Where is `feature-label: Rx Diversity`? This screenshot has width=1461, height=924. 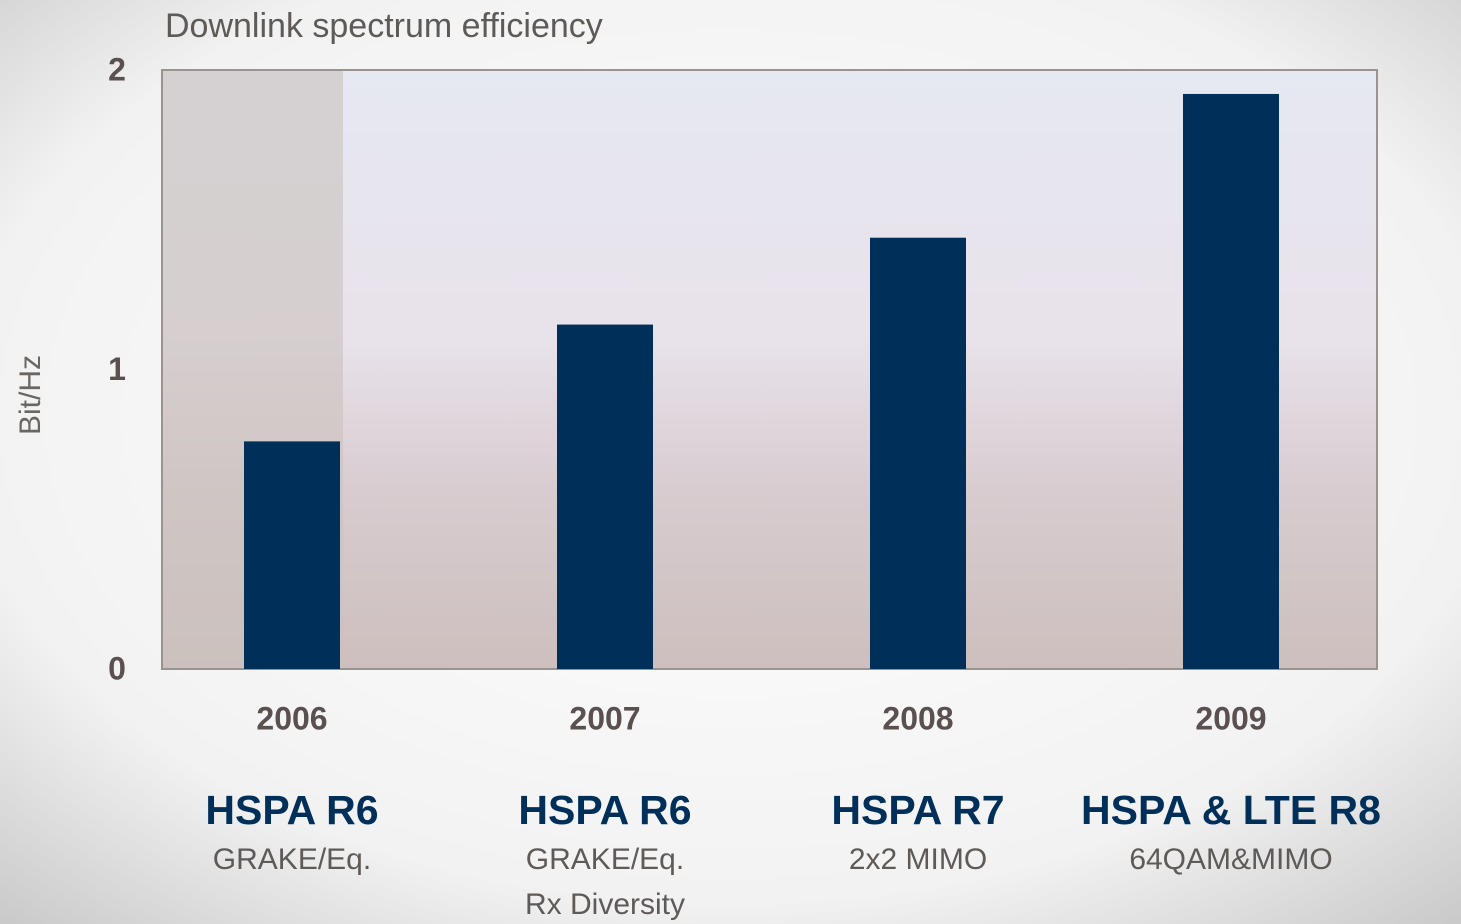 feature-label: Rx Diversity is located at coordinates (605, 904).